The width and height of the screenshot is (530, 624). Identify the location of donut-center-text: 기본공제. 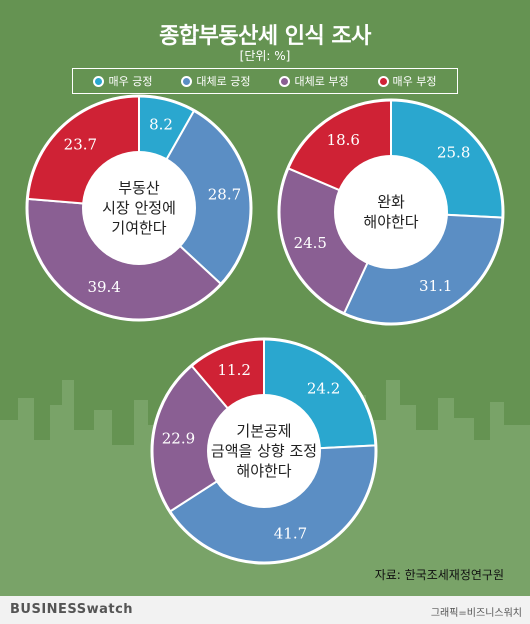
(263, 431).